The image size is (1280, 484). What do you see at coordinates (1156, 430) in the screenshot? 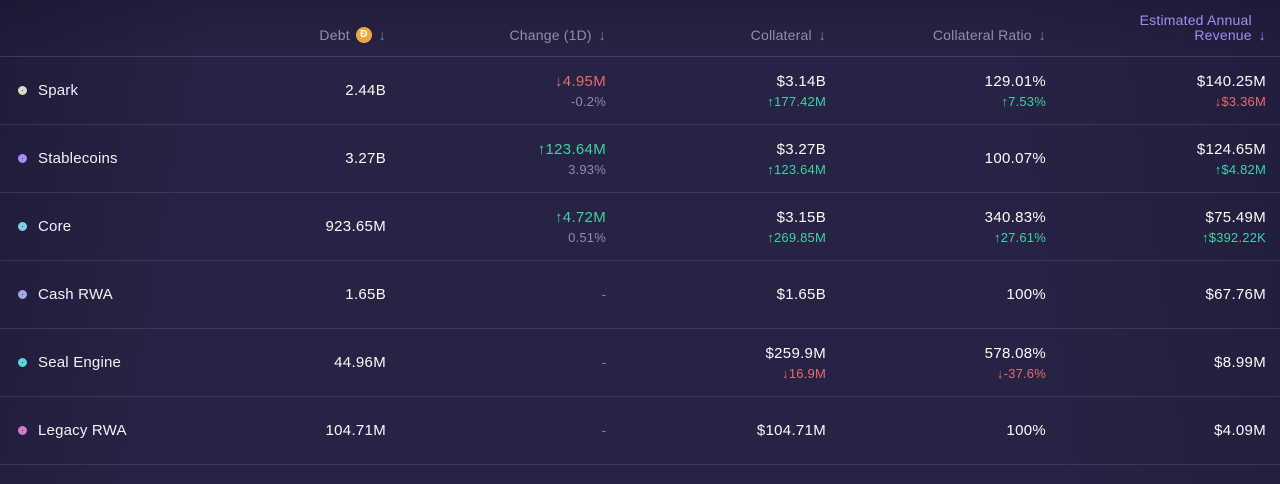
I see `revenue-cell: $4.09M` at bounding box center [1156, 430].